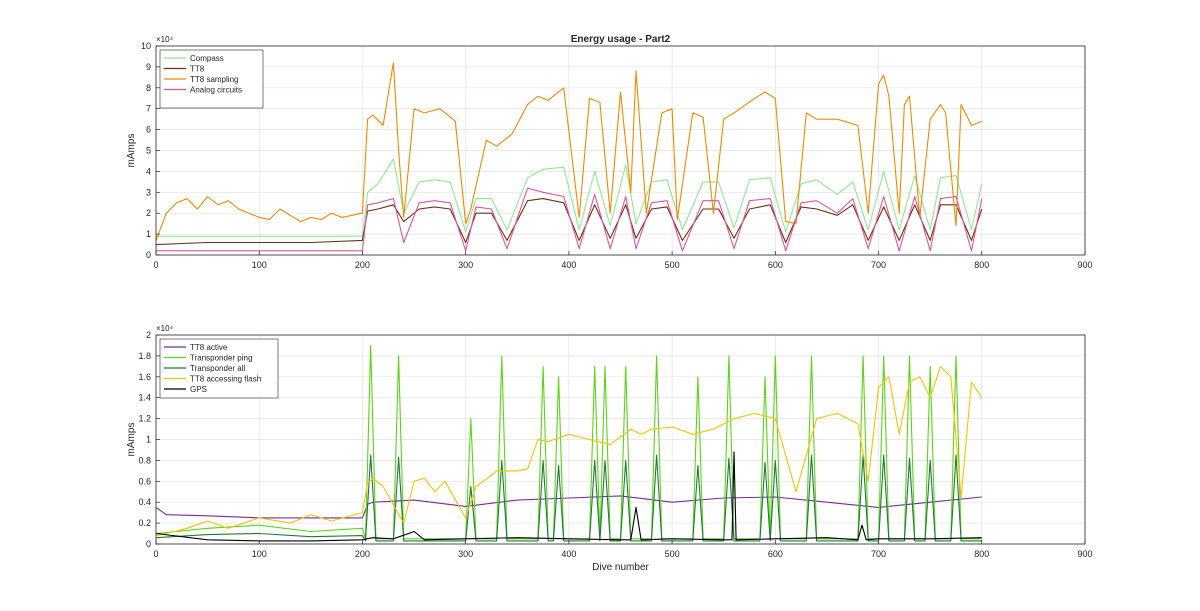 This screenshot has width=1200, height=611. I want to click on legend-label-tt8: TT8, so click(197, 69).